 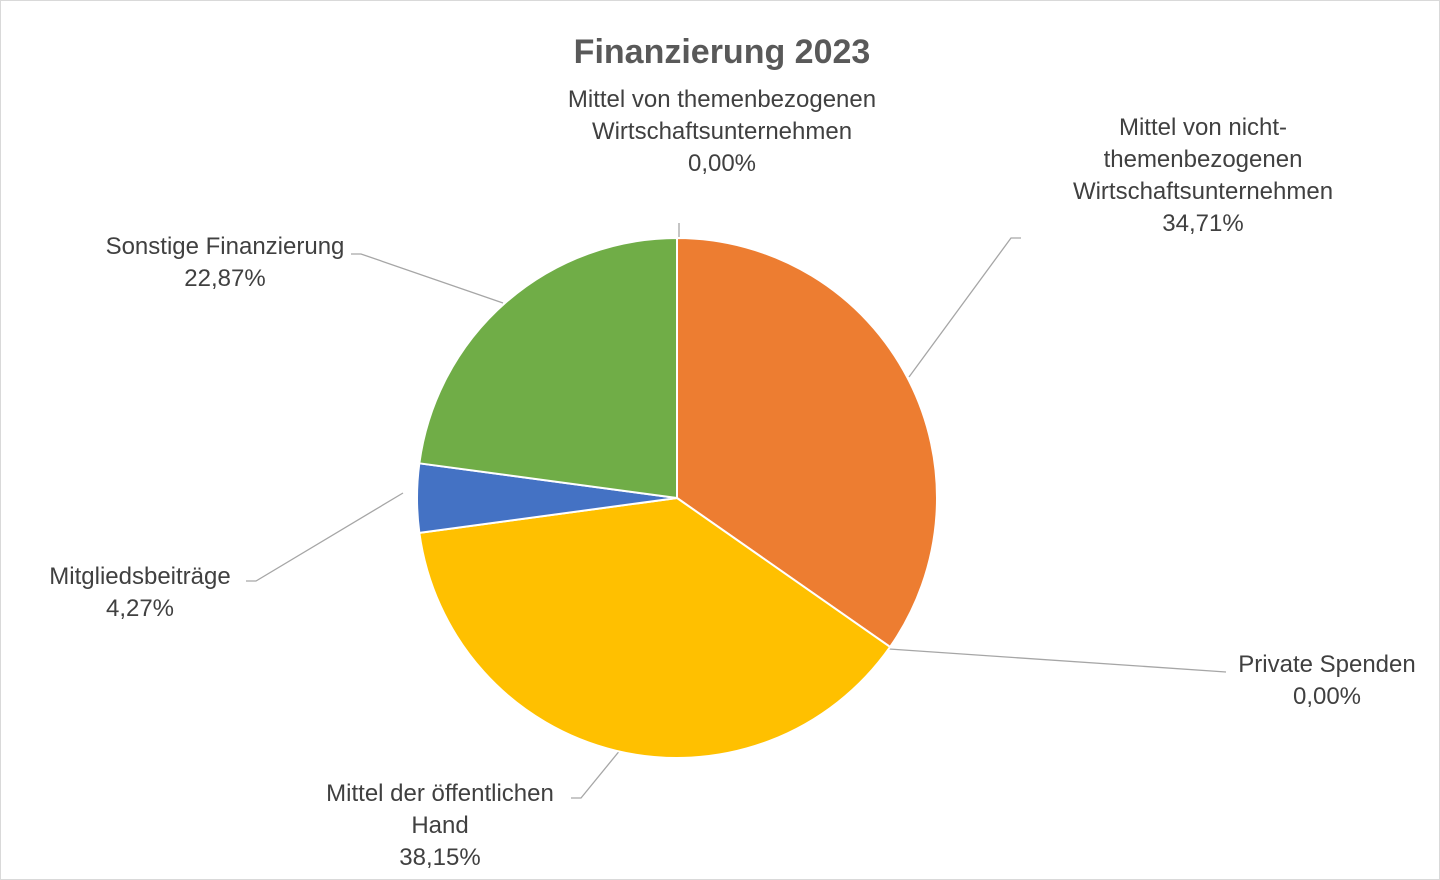 What do you see at coordinates (439, 857) in the screenshot?
I see `value-label-oeffentlich: 38,15%` at bounding box center [439, 857].